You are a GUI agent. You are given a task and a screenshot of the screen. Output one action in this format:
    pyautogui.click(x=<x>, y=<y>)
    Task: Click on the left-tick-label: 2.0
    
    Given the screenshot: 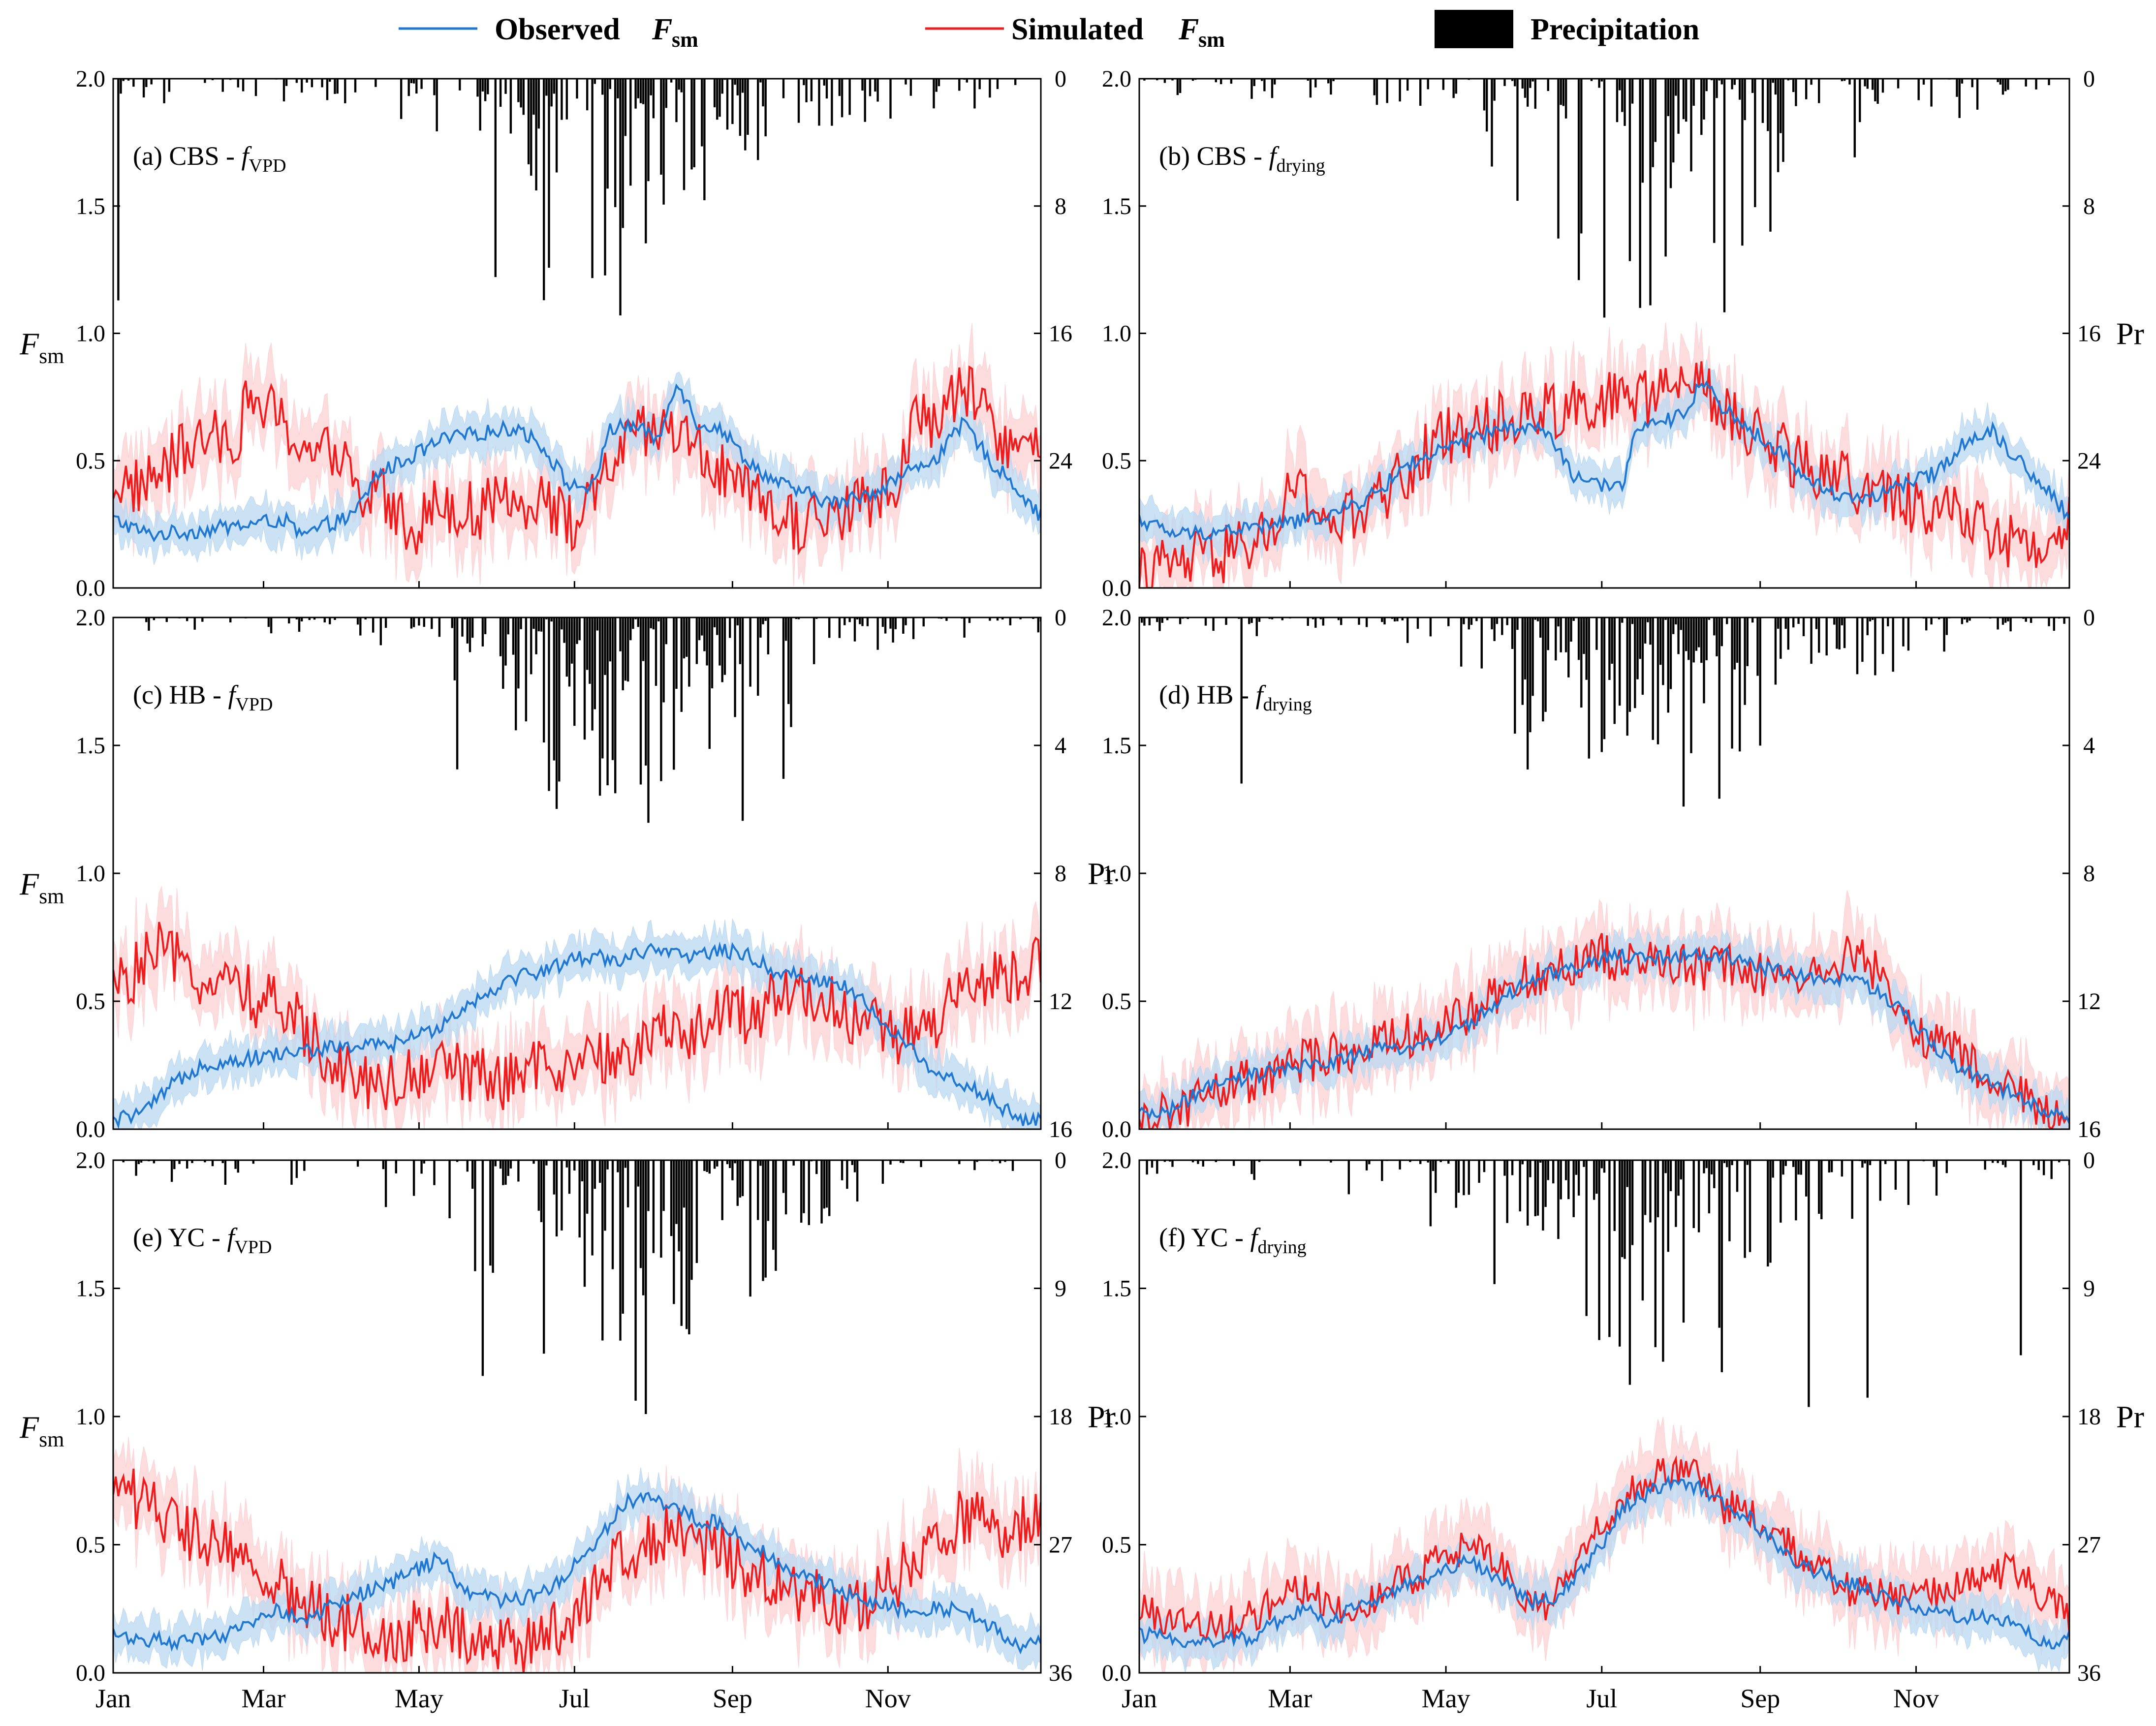 What is the action you would take?
    pyautogui.click(x=90, y=618)
    